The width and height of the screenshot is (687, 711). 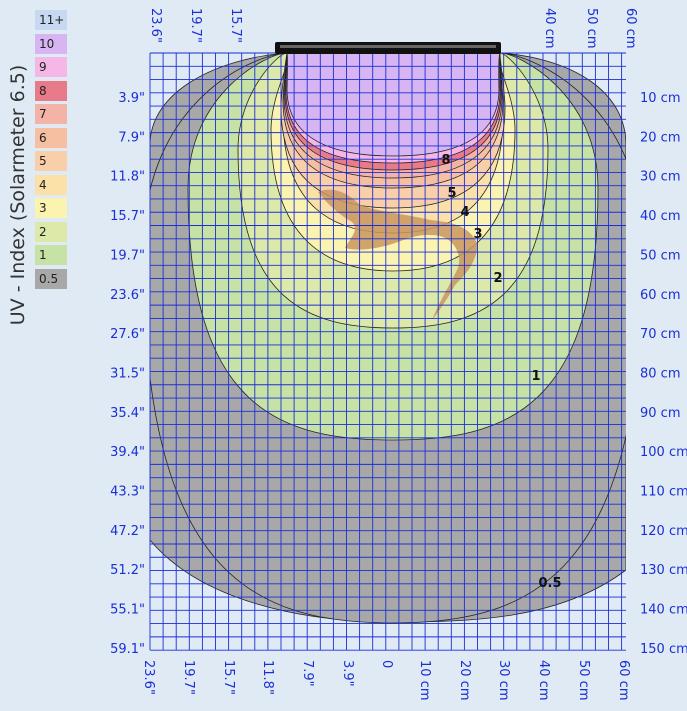 I want to click on bottom-axis-label: 15.7", so click(x=228, y=677).